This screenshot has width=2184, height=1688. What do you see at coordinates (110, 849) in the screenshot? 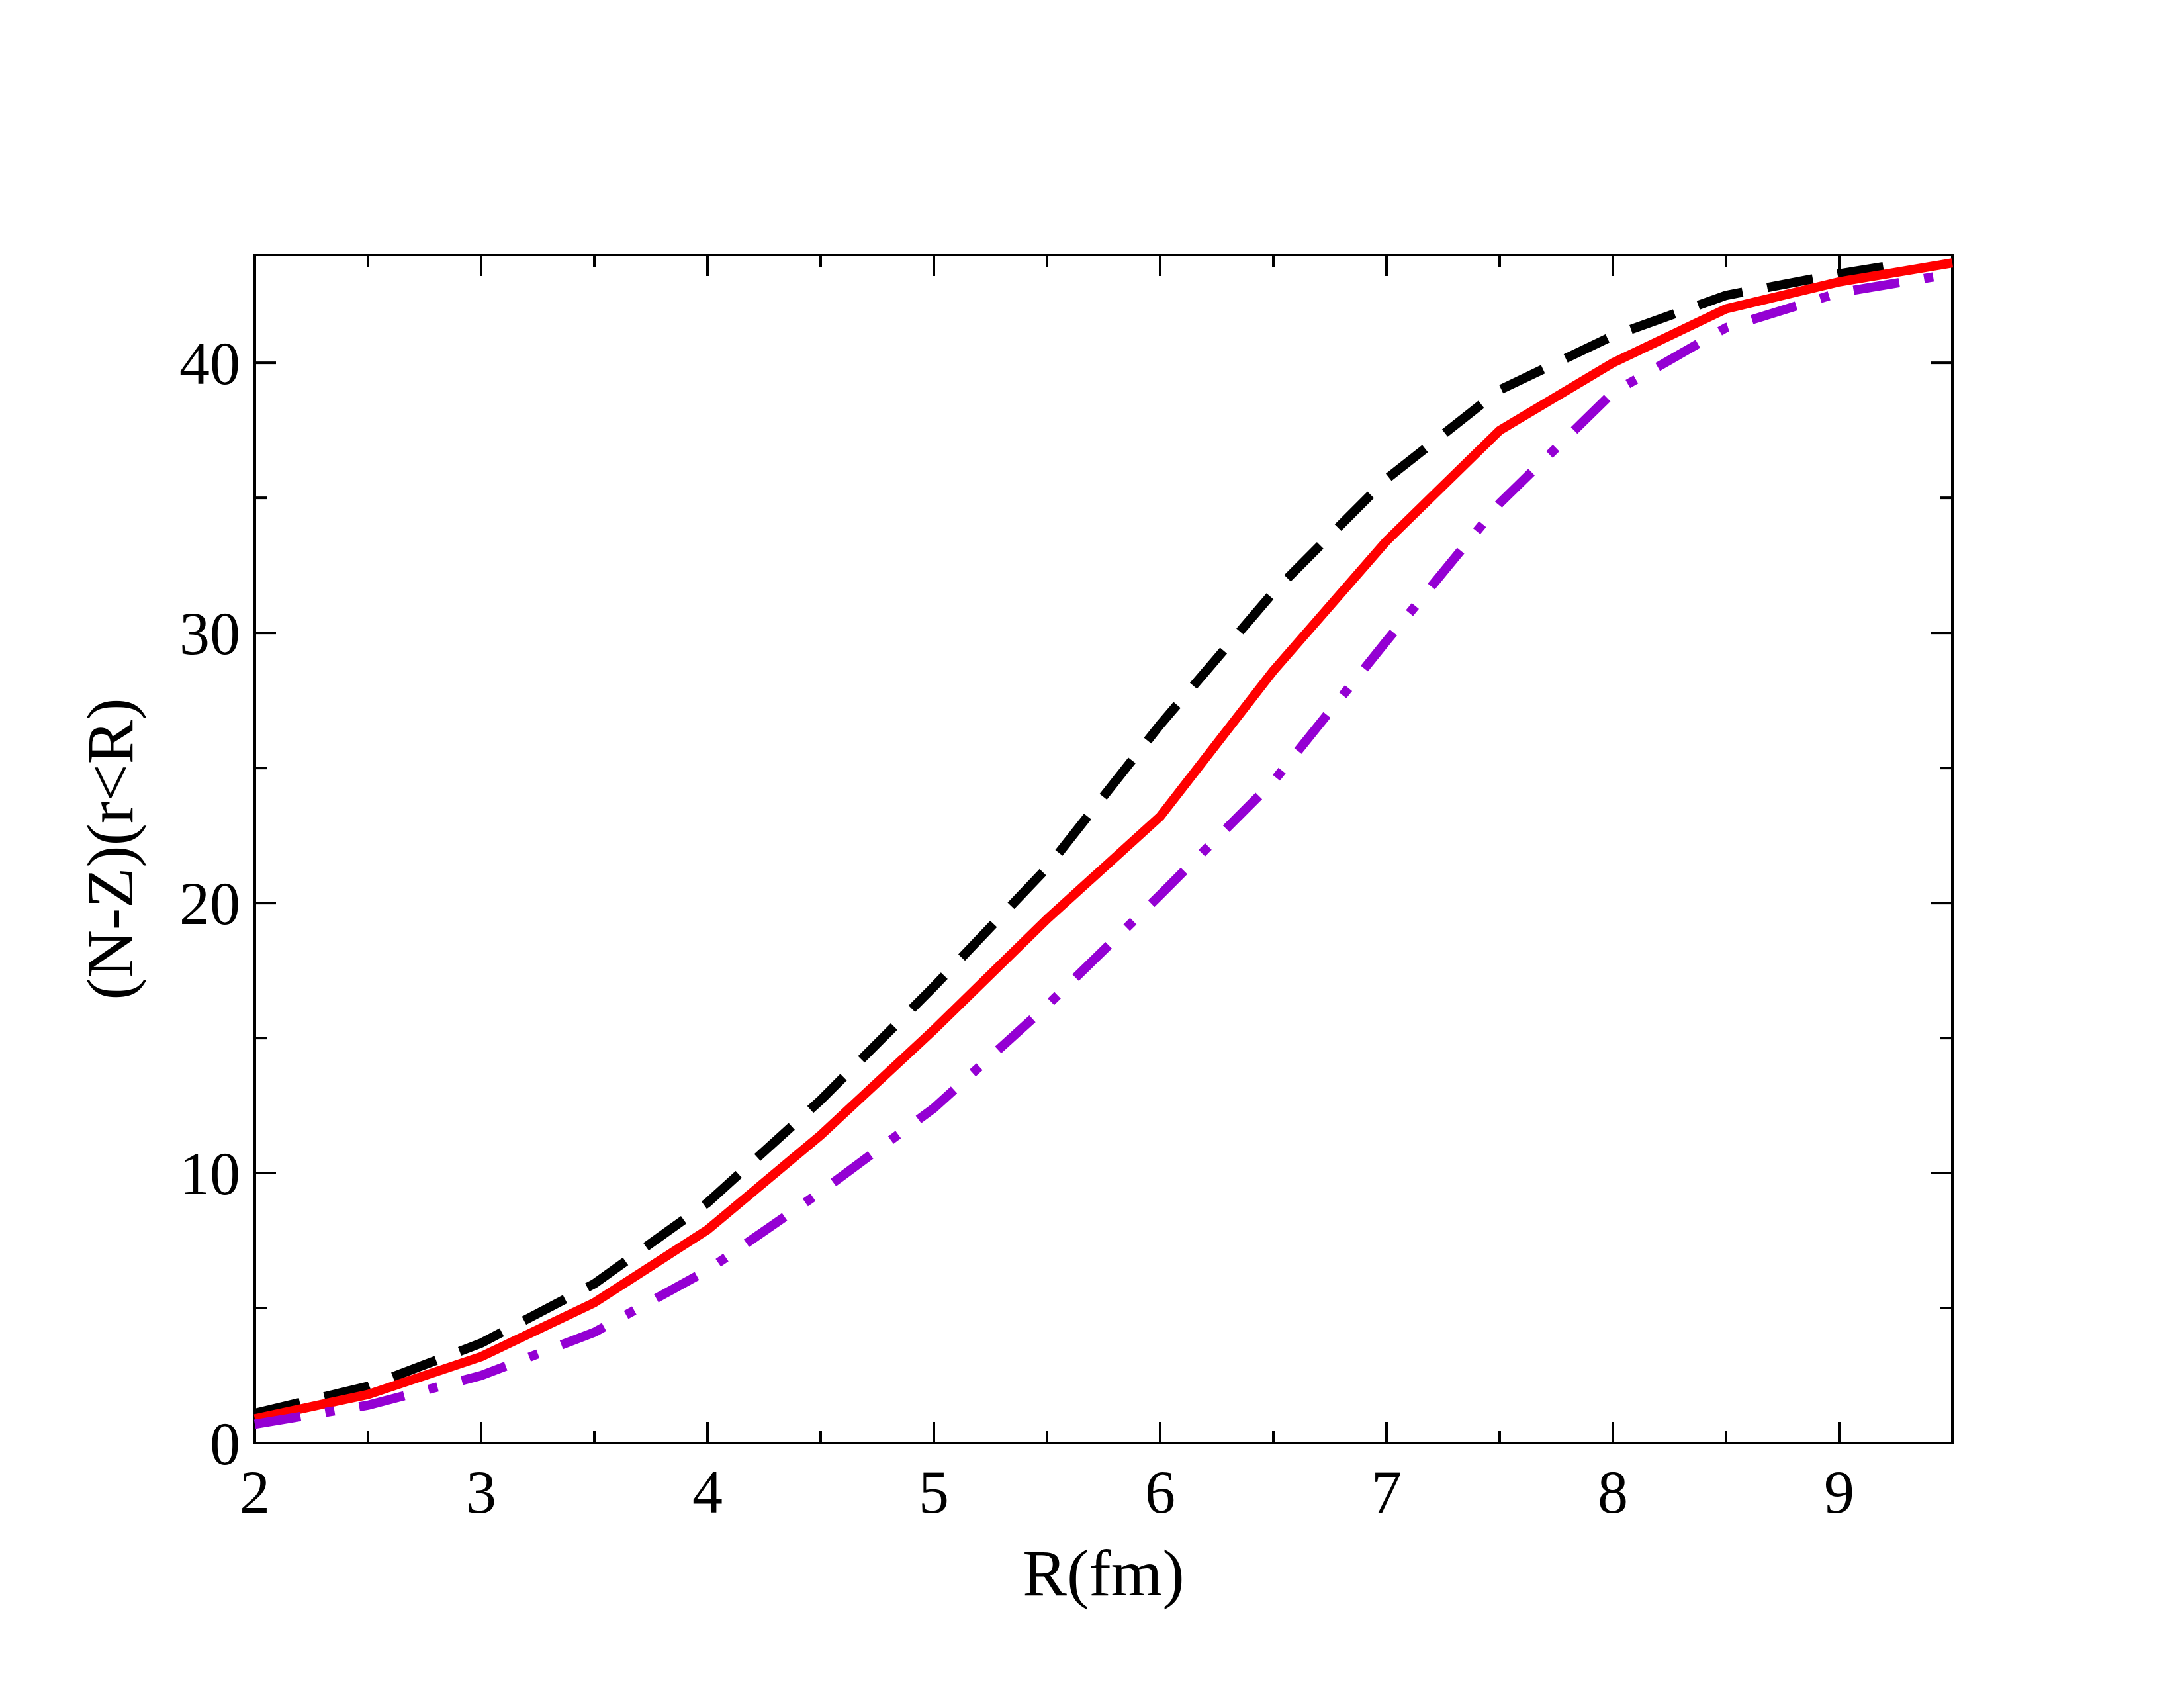
I see `y-axis-title: (N-Z)(r<R)` at bounding box center [110, 849].